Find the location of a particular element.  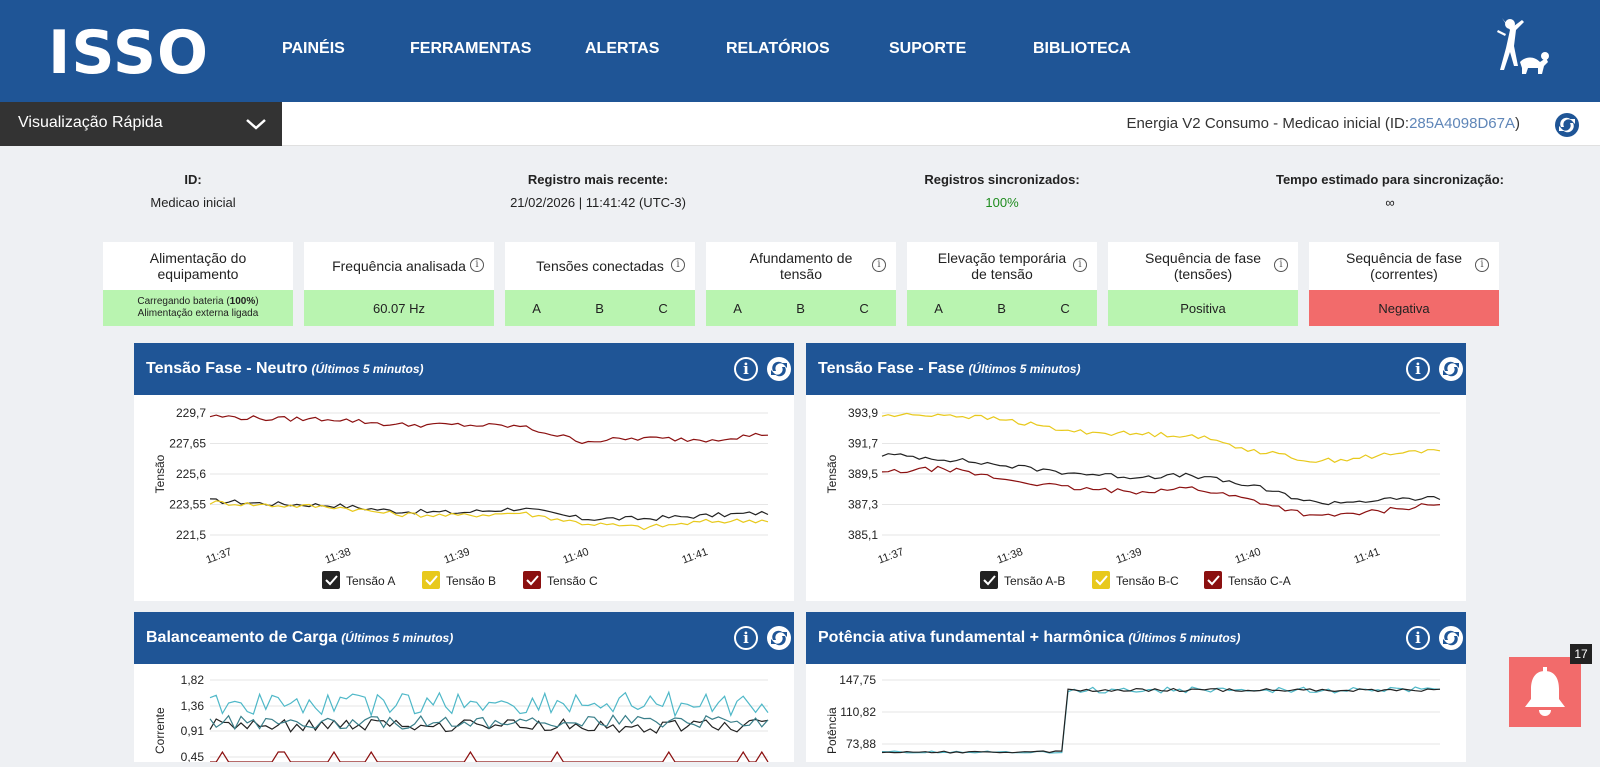

stat-last-value: 21/02/2026 | 11:41:42 (UTC-3) is located at coordinates (598, 202).